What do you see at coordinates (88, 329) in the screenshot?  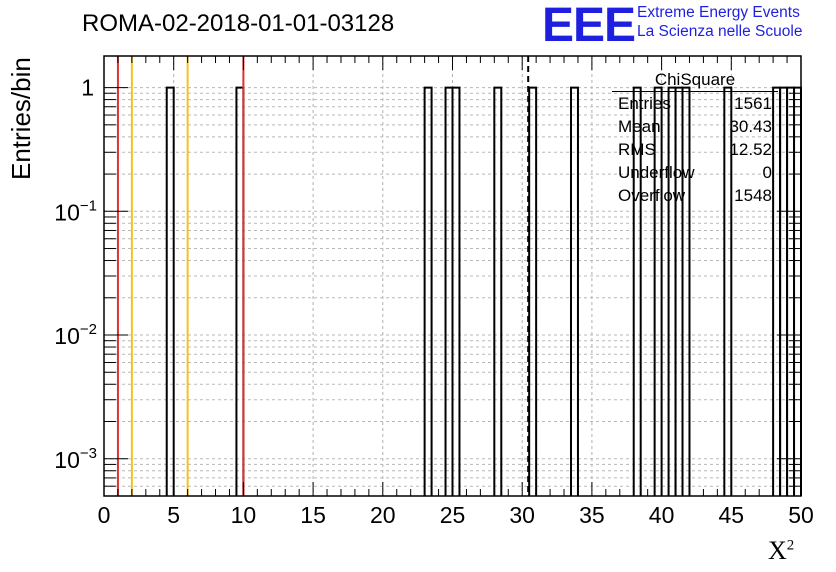 I see `y-tick-exponent: −2` at bounding box center [88, 329].